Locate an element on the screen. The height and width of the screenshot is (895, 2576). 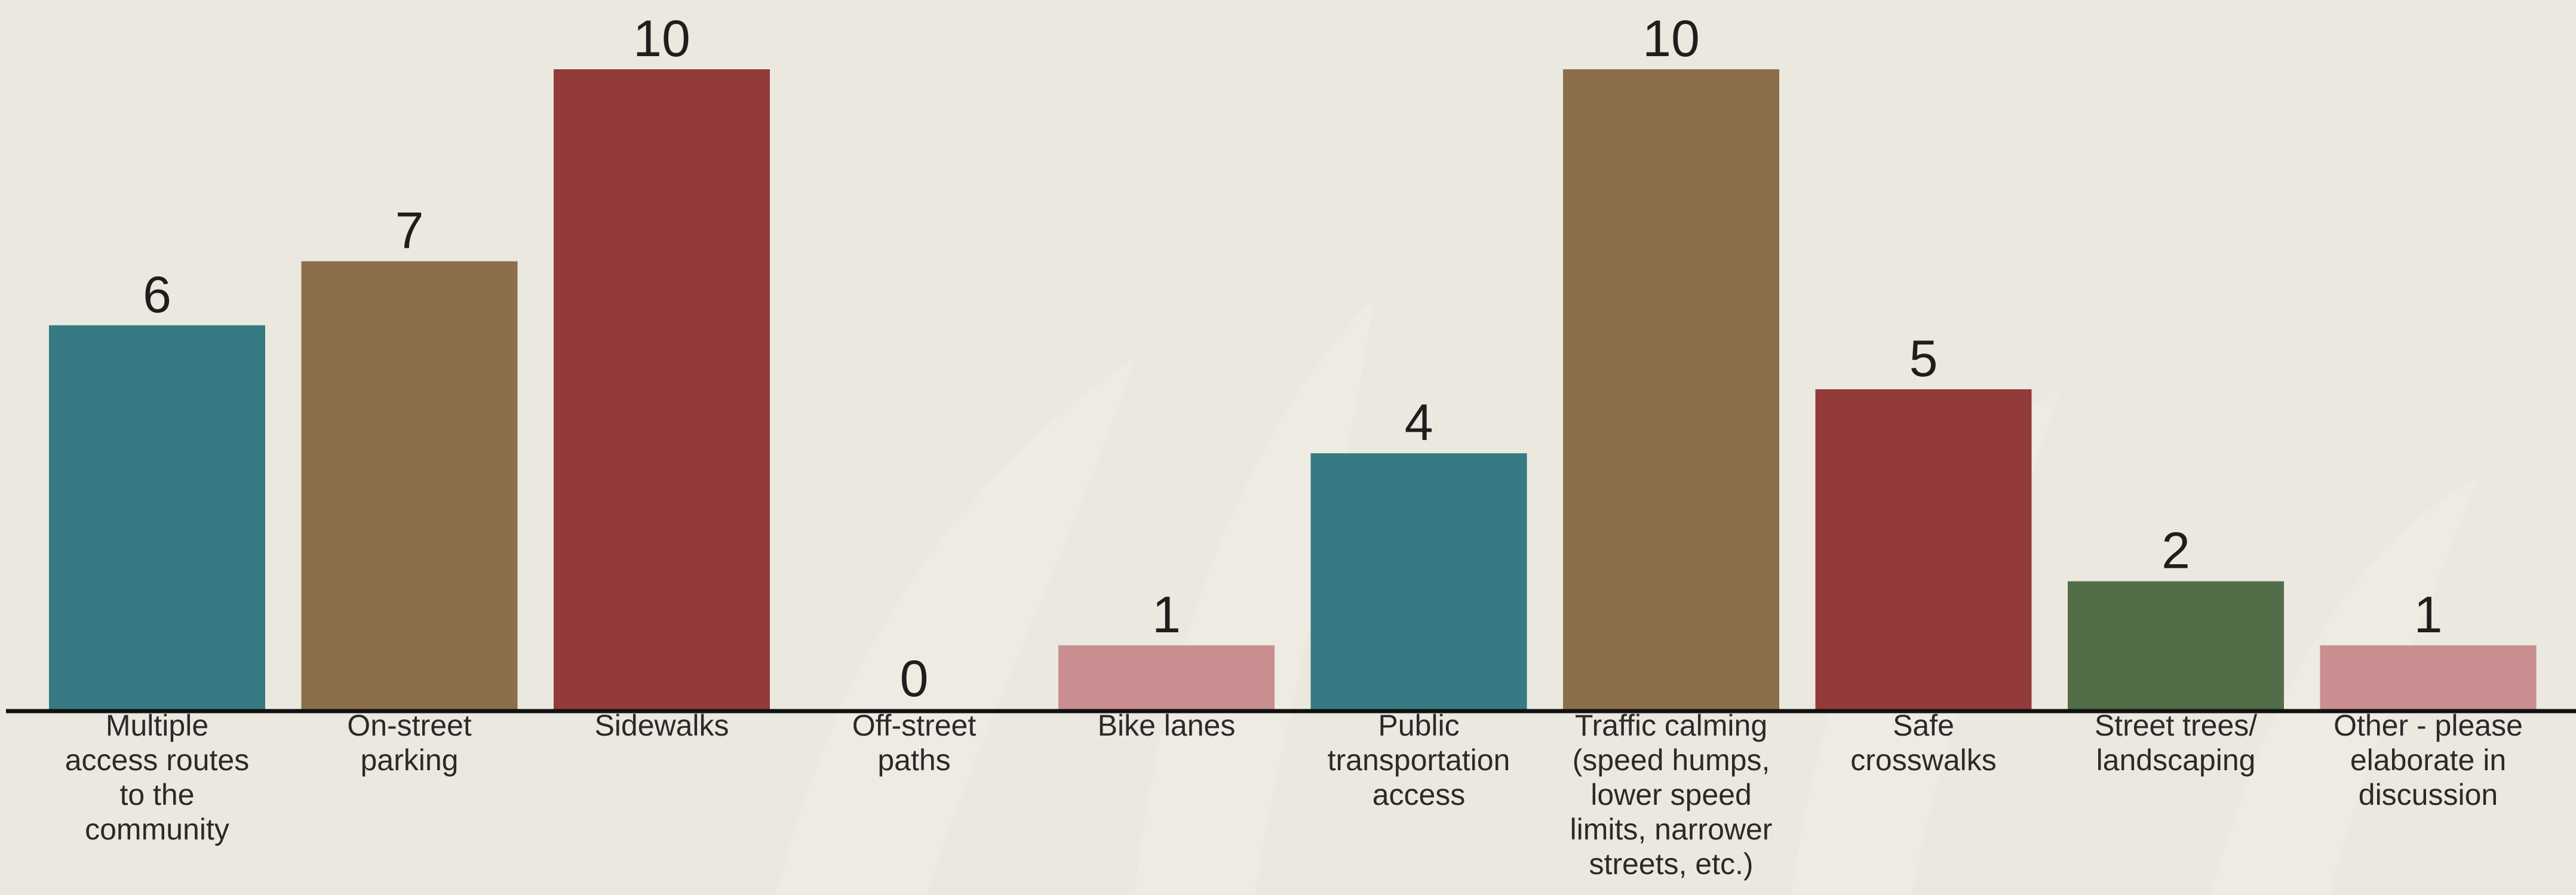
x-tick-label: Public transportation access is located at coordinates (1419, 760).